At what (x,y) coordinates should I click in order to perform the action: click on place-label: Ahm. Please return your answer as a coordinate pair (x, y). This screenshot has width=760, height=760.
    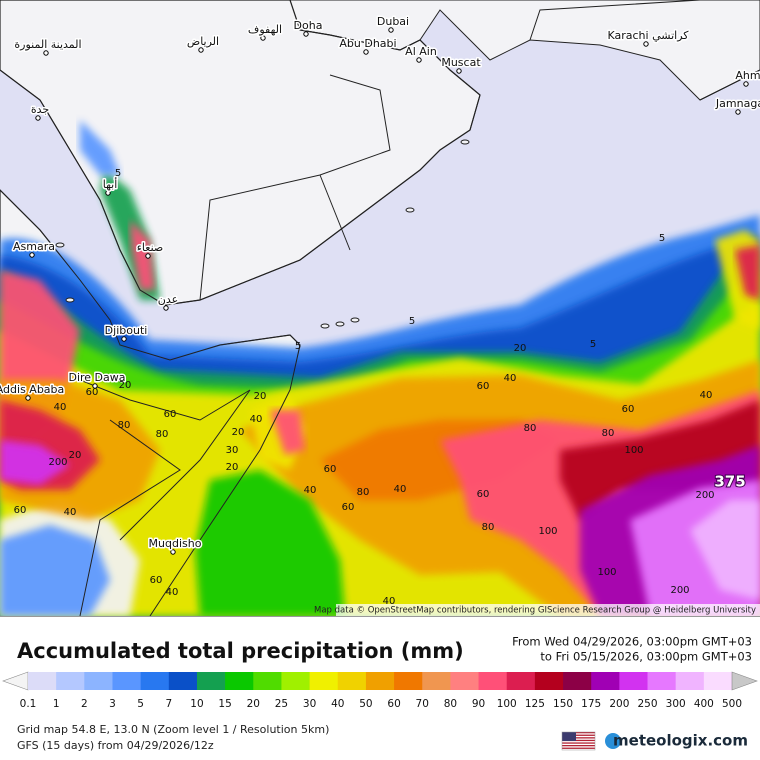
    Looking at the image, I should click on (747, 75).